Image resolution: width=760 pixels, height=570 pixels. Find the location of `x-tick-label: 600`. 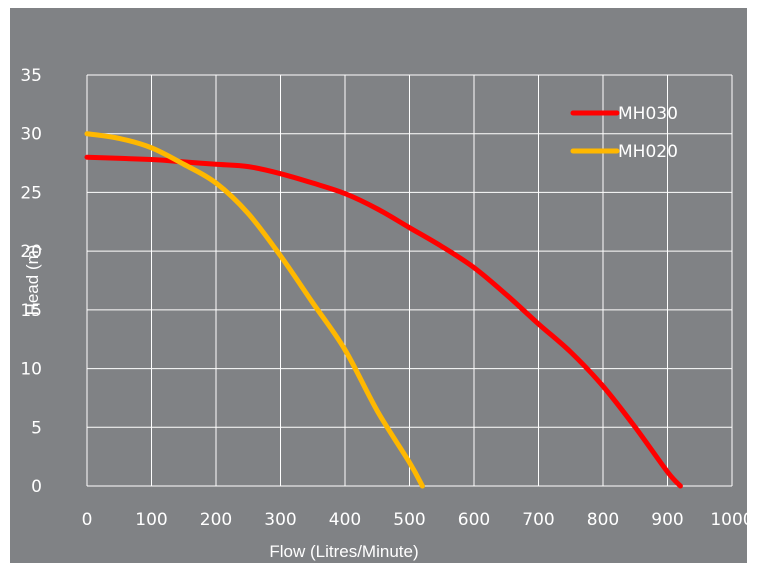

x-tick-label: 600 is located at coordinates (474, 520).